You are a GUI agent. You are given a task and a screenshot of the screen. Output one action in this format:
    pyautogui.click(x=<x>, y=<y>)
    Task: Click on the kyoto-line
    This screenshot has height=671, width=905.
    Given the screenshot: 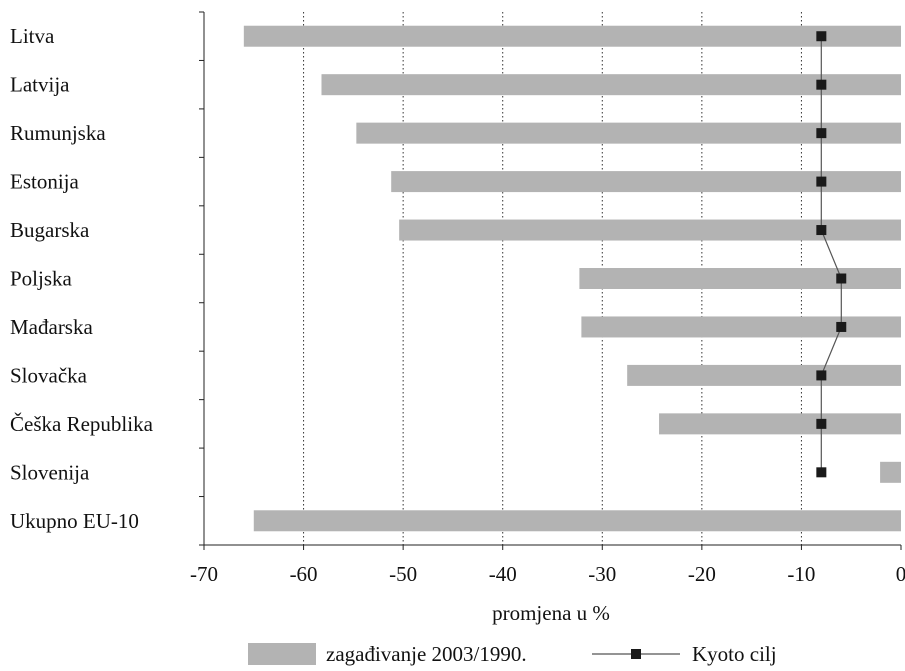 What is the action you would take?
    pyautogui.click(x=831, y=254)
    